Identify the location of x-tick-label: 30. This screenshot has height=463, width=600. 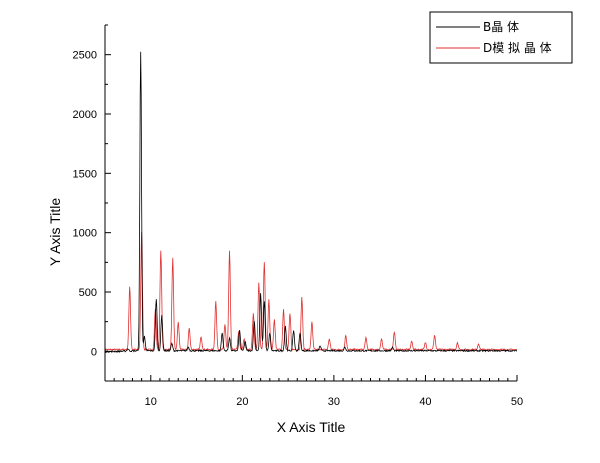
(334, 402).